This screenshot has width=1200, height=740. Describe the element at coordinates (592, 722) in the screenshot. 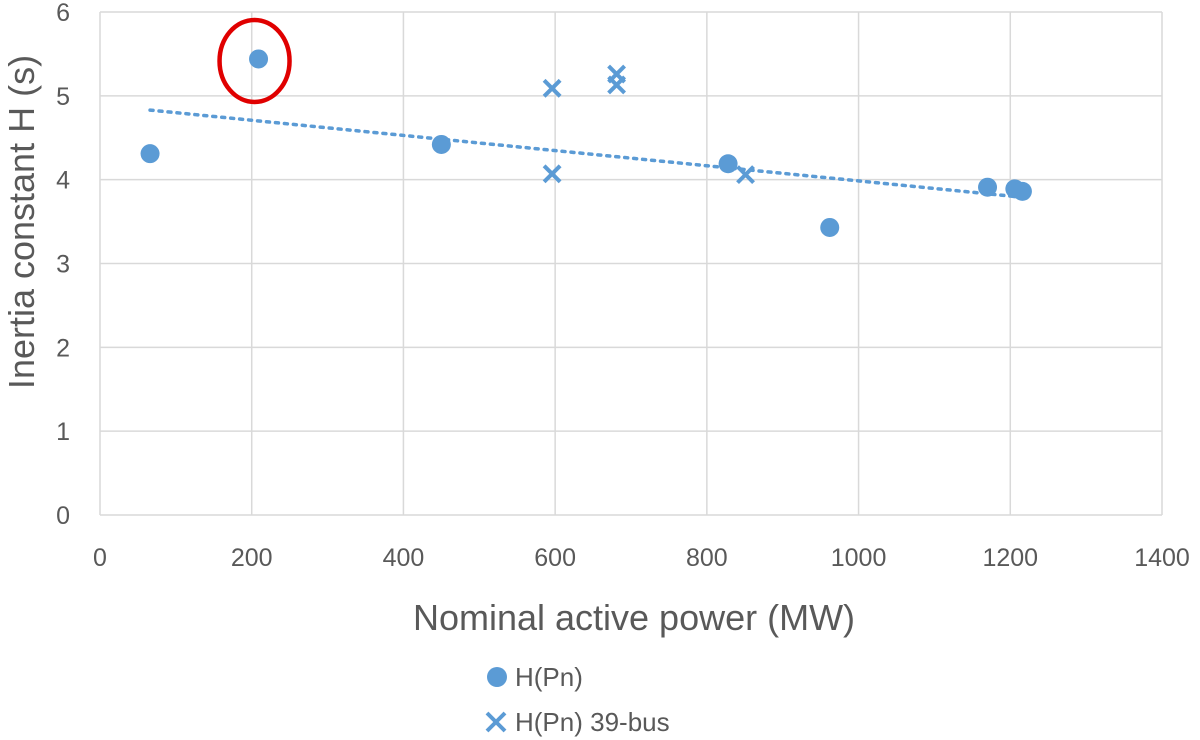

I see `legend-label-h-pn-39-bus: H(Pn) 39-bus` at that location.